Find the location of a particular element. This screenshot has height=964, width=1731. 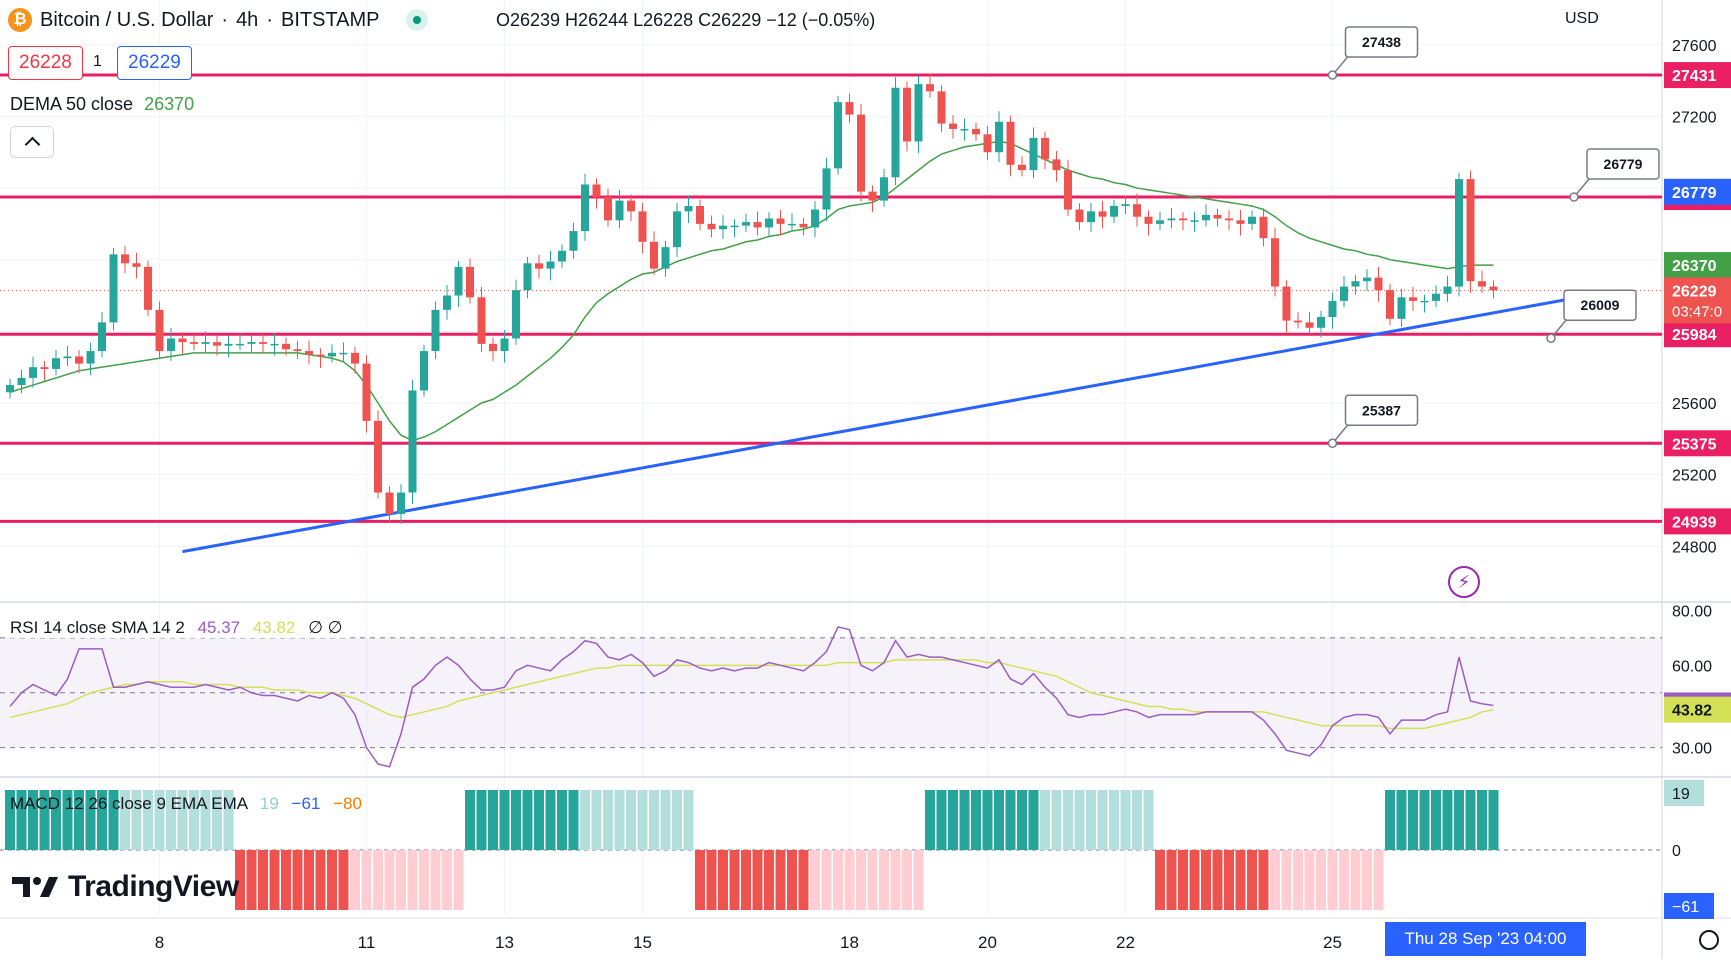

sell-price-button: 26228 is located at coordinates (45, 63).